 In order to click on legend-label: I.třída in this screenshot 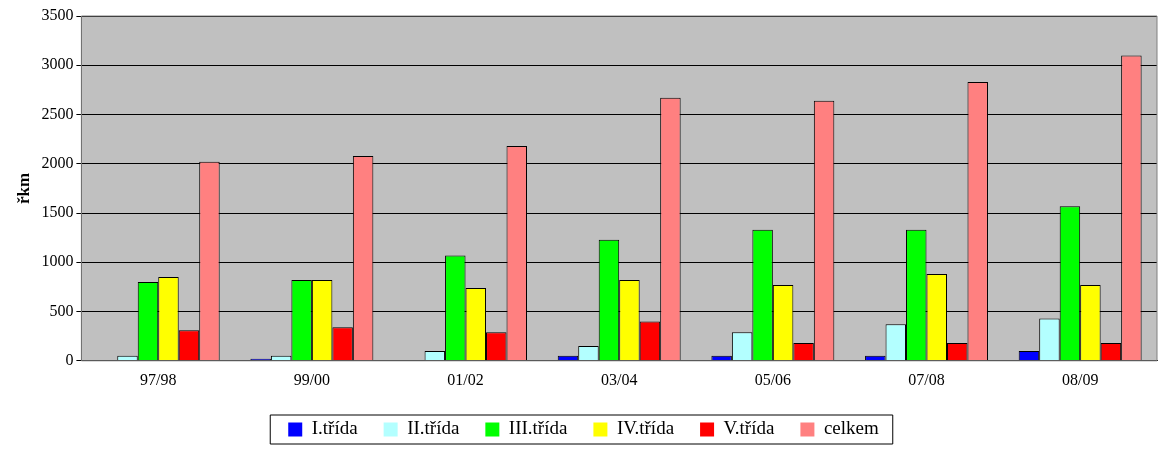, I will do `click(335, 428)`.